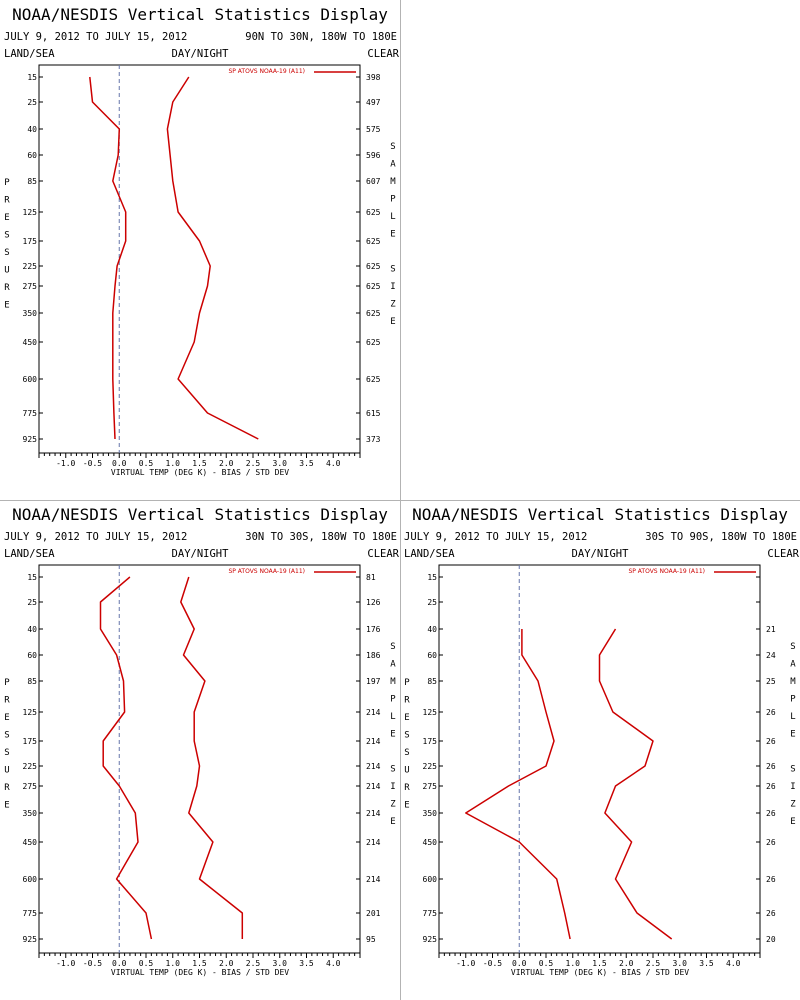 The height and width of the screenshot is (1000, 800). Describe the element at coordinates (253, 463) in the screenshot. I see `x-tick-label: 2.5` at that location.